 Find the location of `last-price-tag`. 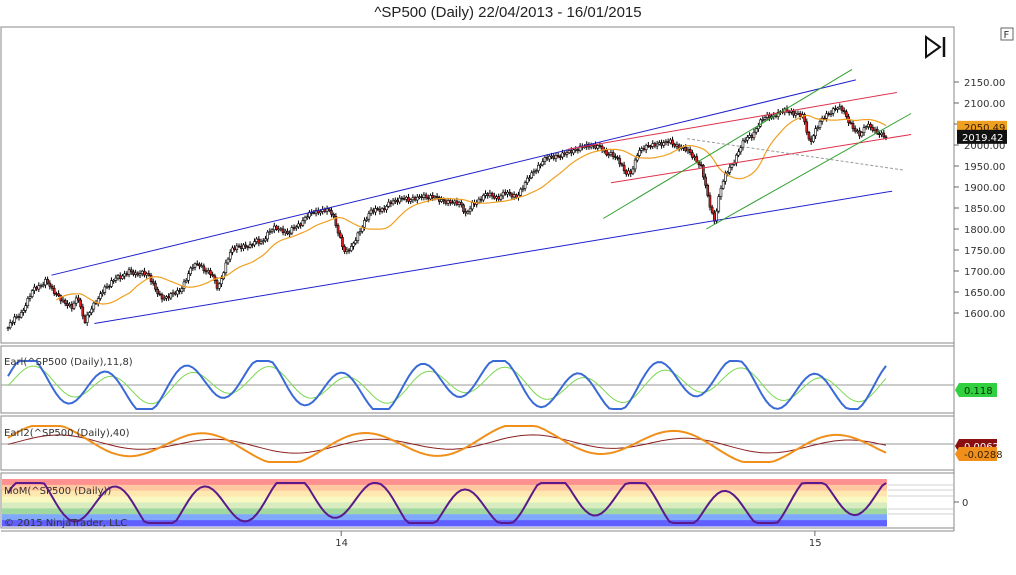

last-price-tag is located at coordinates (982, 136).